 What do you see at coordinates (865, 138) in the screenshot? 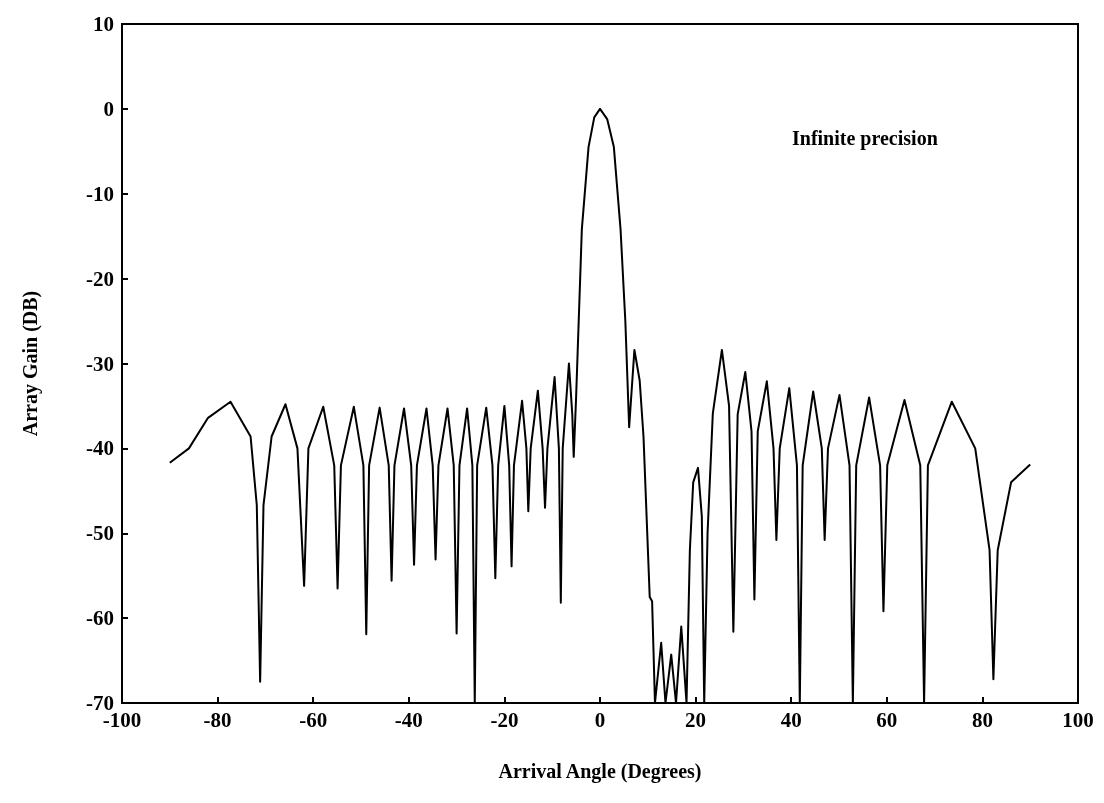
I see `annotation: Infinite precision` at bounding box center [865, 138].